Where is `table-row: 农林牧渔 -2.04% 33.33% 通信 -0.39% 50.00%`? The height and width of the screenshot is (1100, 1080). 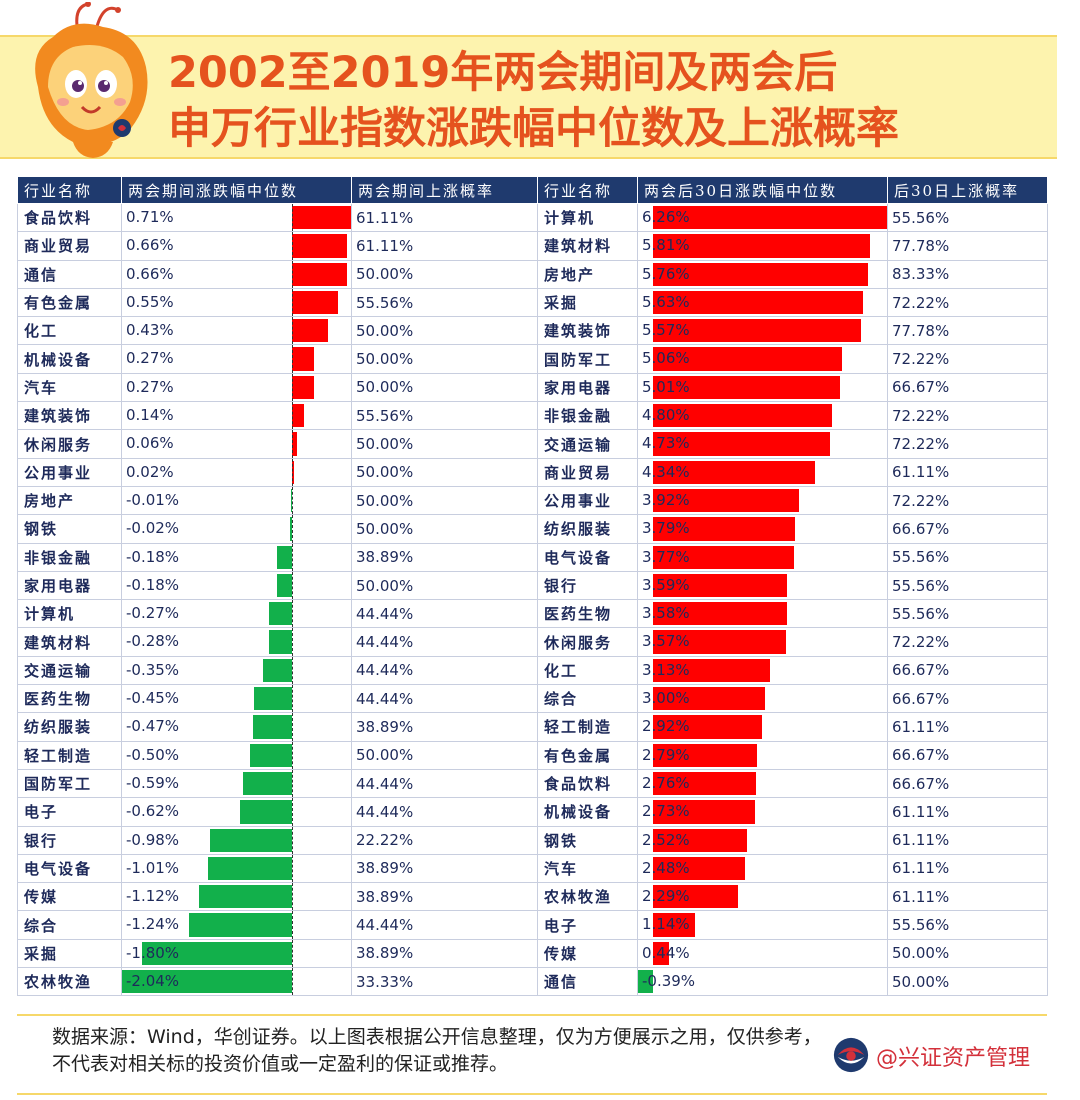 table-row: 农林牧渔 -2.04% 33.33% 通信 -0.39% 50.00% is located at coordinates (532, 982).